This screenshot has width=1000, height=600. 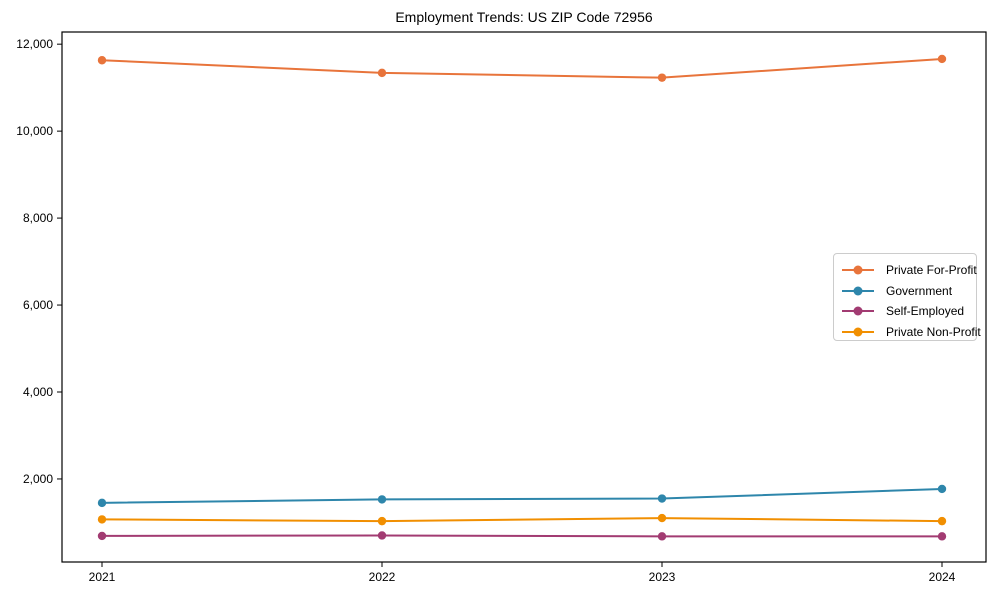 What do you see at coordinates (931, 270) in the screenshot?
I see `legend-label: Private For-Profit` at bounding box center [931, 270].